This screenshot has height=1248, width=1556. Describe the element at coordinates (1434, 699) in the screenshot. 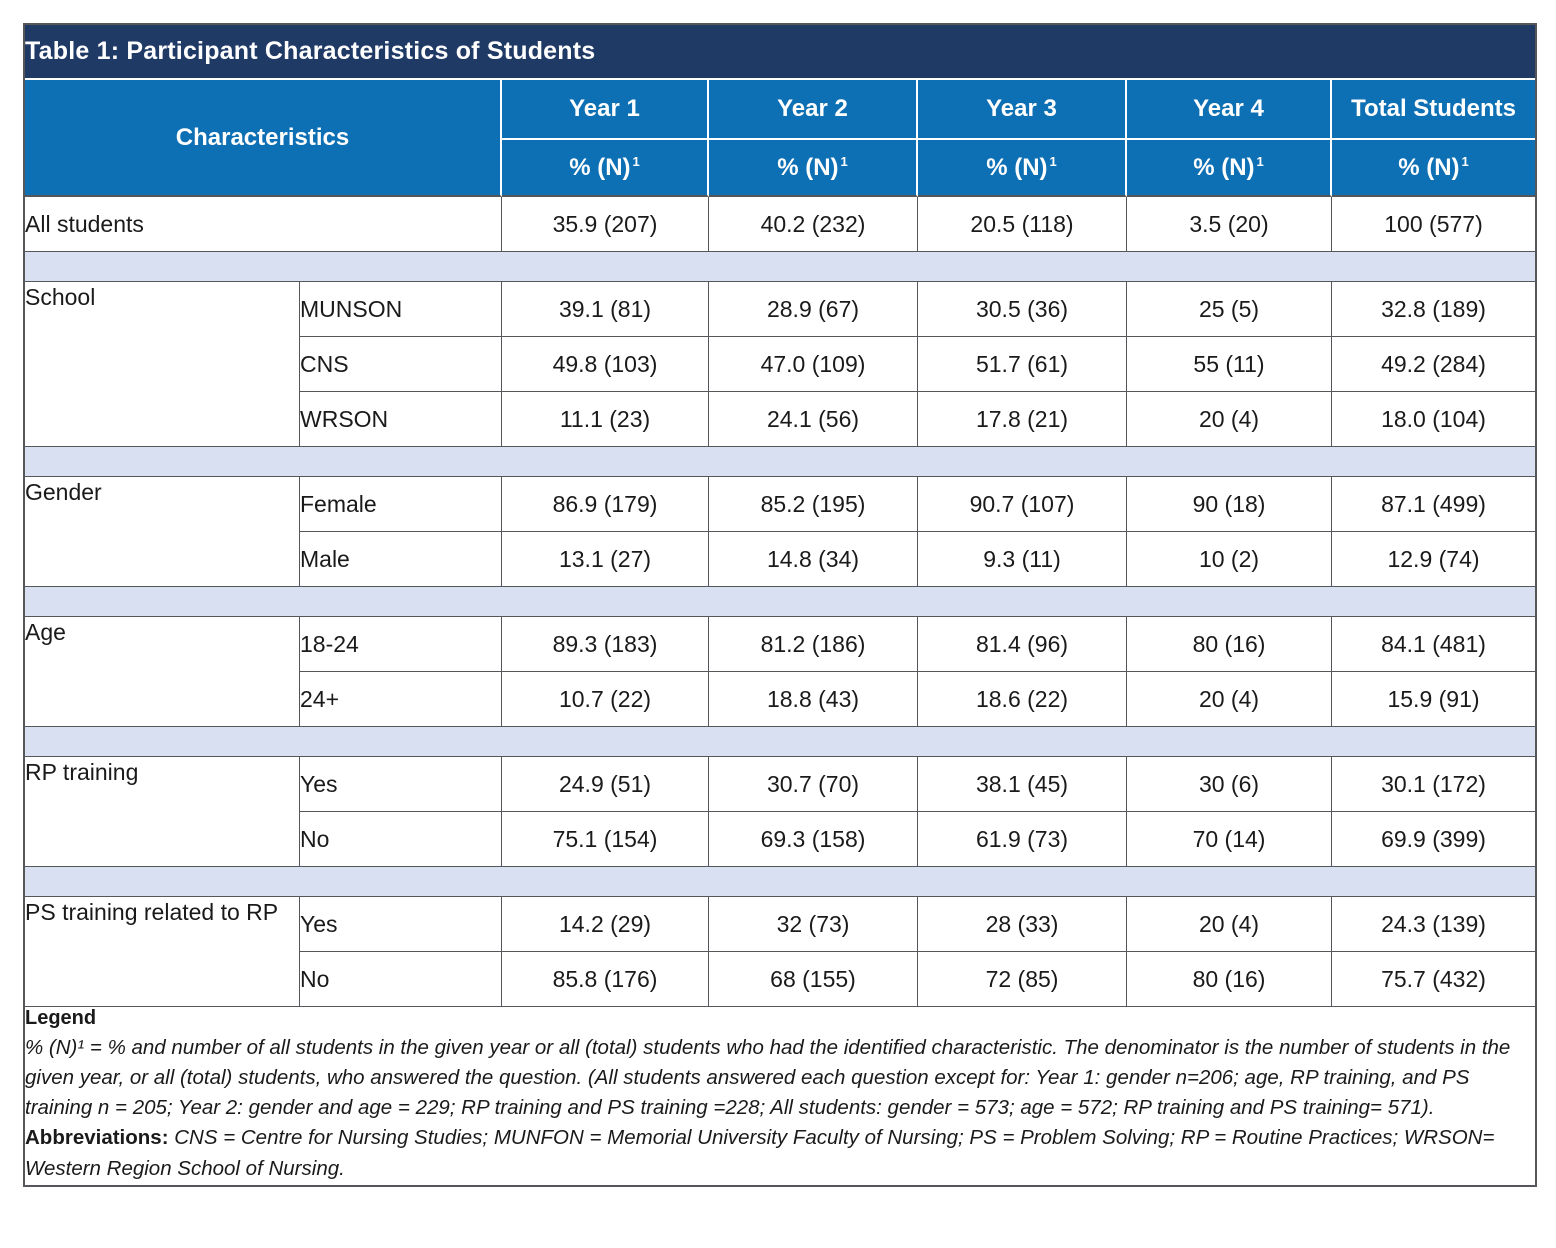

I see `value-cell: 15.9 (91)` at that location.